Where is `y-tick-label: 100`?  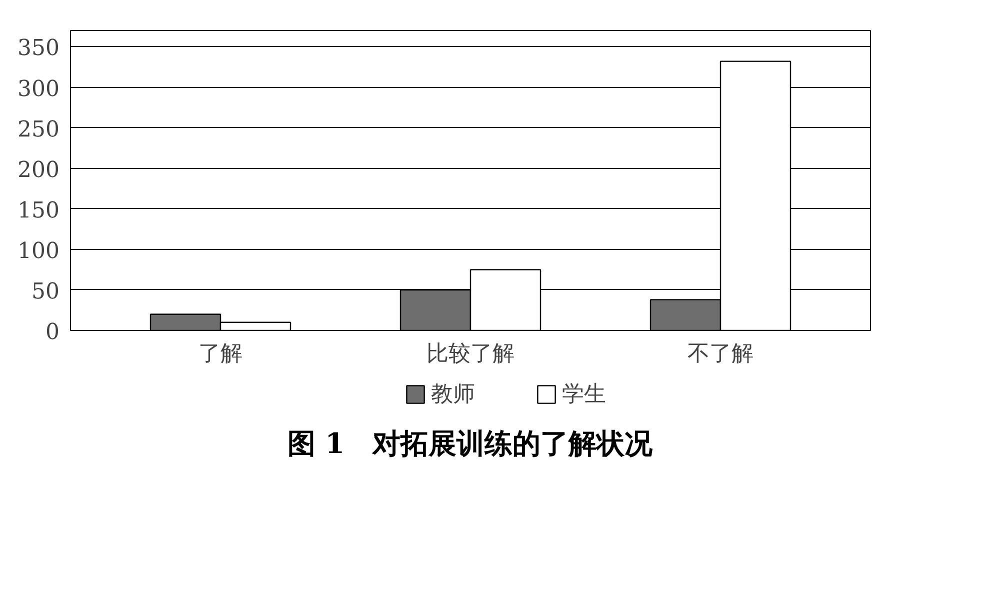
y-tick-label: 100 is located at coordinates (39, 251).